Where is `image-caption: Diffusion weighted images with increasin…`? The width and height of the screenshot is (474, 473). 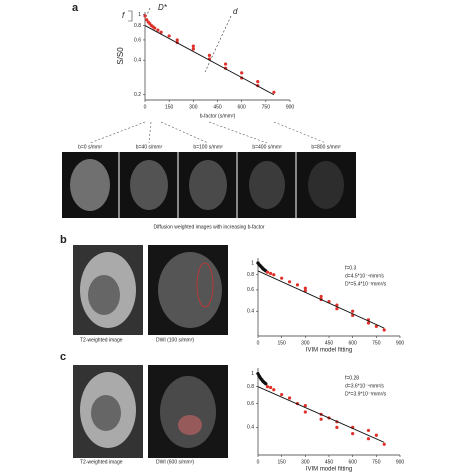
image-caption: Diffusion weighted images with increasin… is located at coordinates (208, 227).